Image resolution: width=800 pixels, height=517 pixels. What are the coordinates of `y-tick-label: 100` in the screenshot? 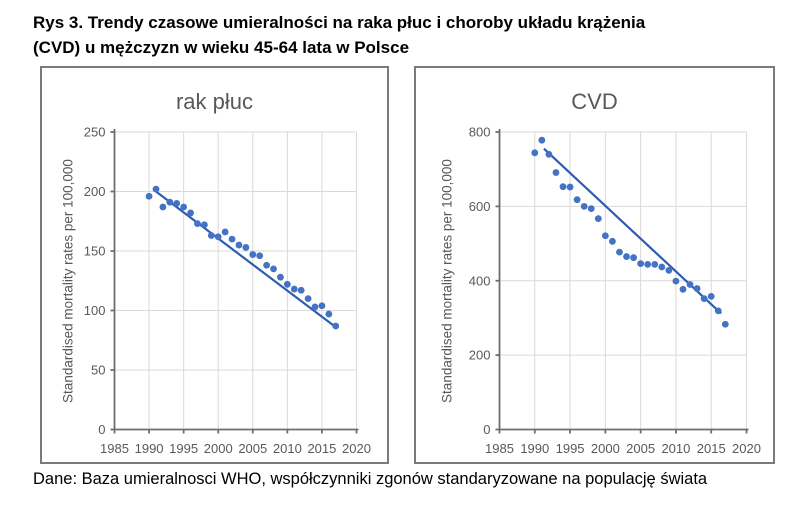 It's located at (95, 310).